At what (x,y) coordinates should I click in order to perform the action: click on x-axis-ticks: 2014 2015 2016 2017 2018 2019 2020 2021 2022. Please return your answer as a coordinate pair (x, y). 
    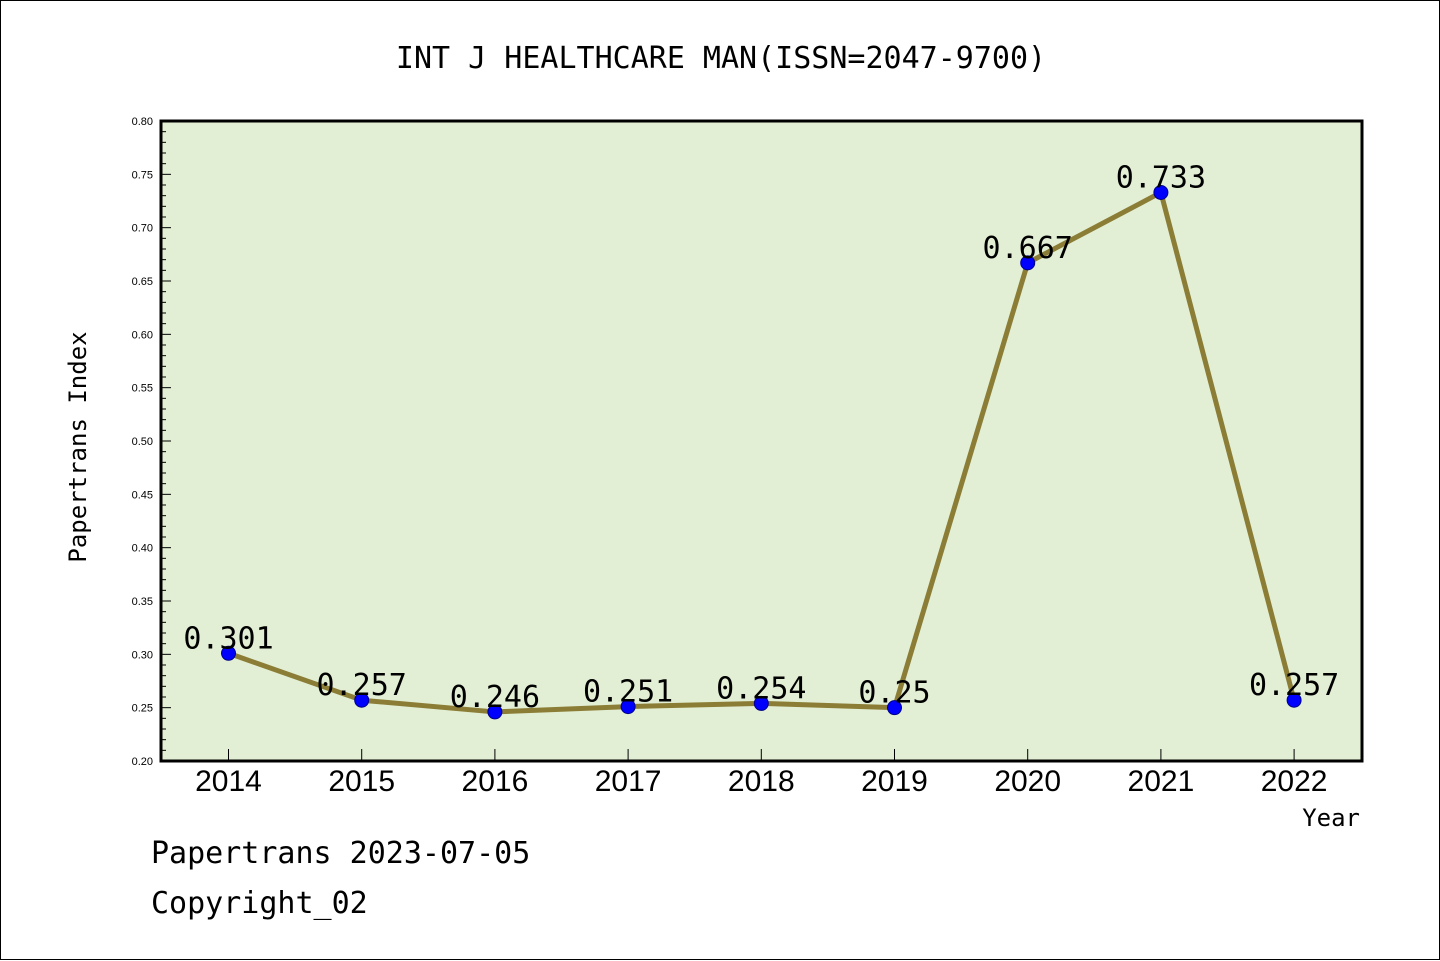
    Looking at the image, I should click on (761, 773).